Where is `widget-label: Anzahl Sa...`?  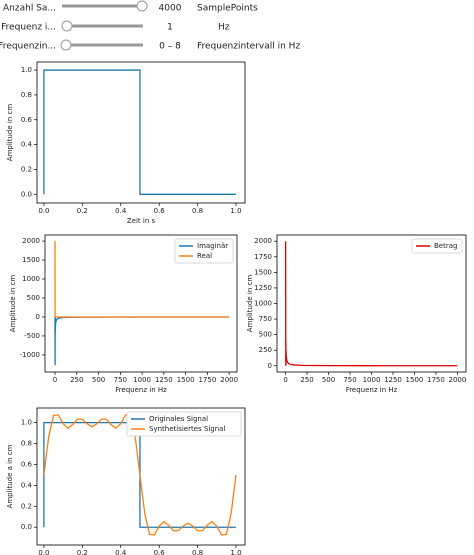
widget-label: Anzahl Sa... is located at coordinates (29, 9).